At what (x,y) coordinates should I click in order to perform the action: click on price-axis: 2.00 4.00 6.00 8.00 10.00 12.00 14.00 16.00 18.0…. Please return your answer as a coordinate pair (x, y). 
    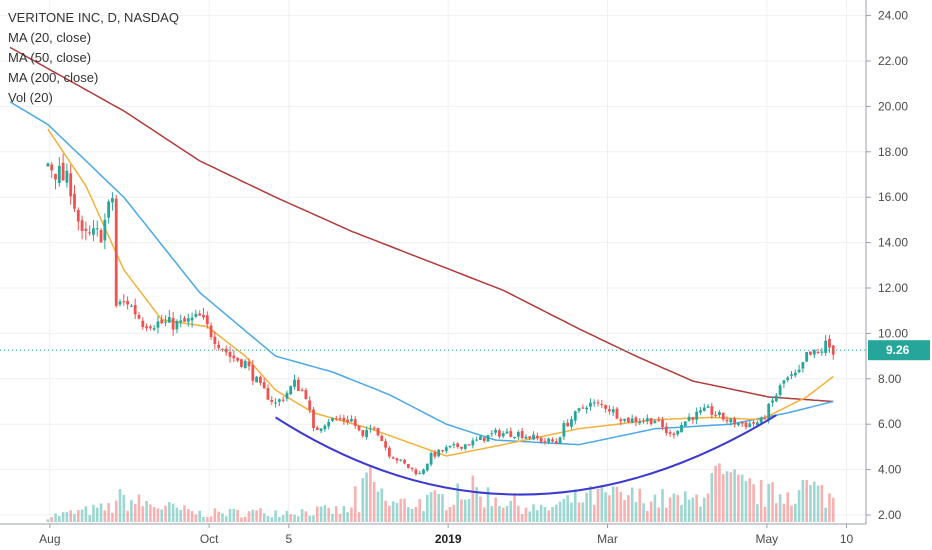
    Looking at the image, I should click on (898, 275).